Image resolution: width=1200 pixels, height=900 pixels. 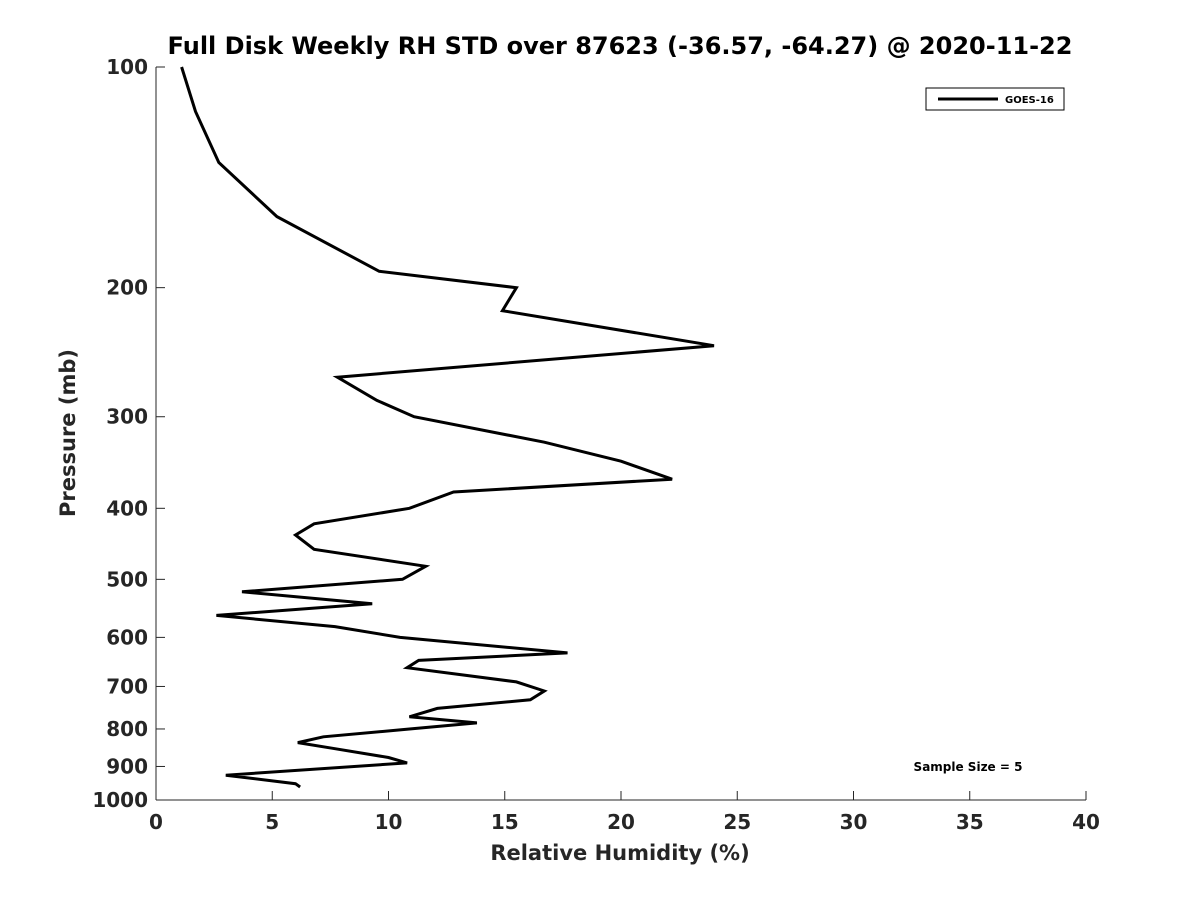 What do you see at coordinates (127, 686) in the screenshot?
I see `y-tick-label: 700` at bounding box center [127, 686].